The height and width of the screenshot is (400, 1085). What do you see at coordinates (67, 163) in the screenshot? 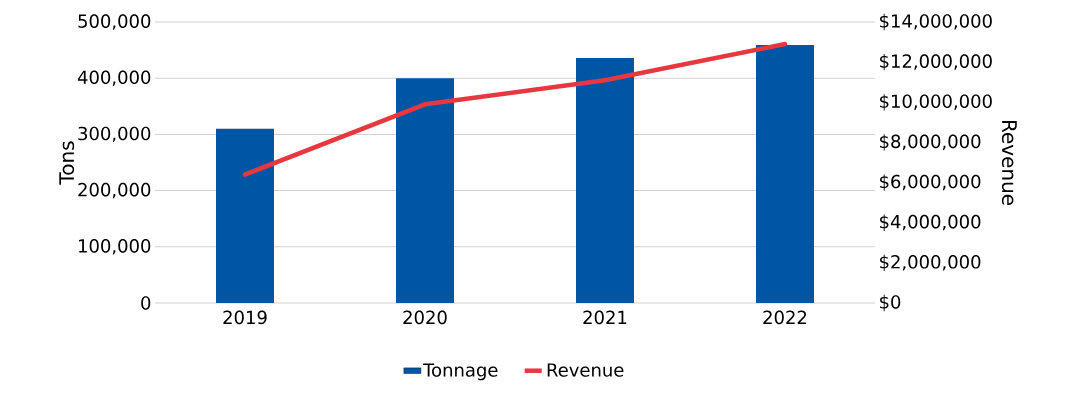
I see `y-axis-title: Tons` at bounding box center [67, 163].